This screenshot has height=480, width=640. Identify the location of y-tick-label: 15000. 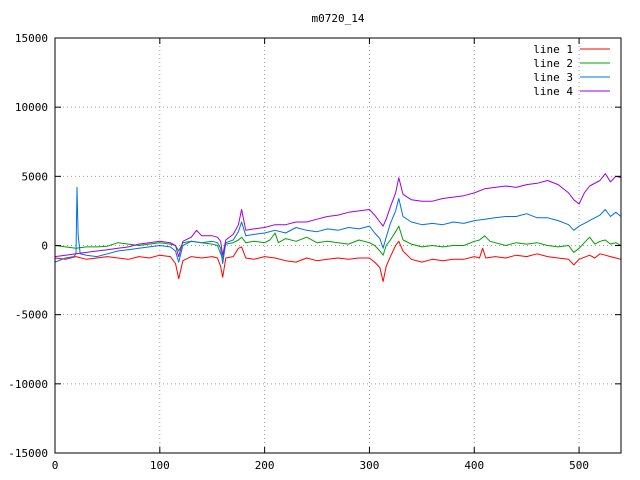
(31, 38).